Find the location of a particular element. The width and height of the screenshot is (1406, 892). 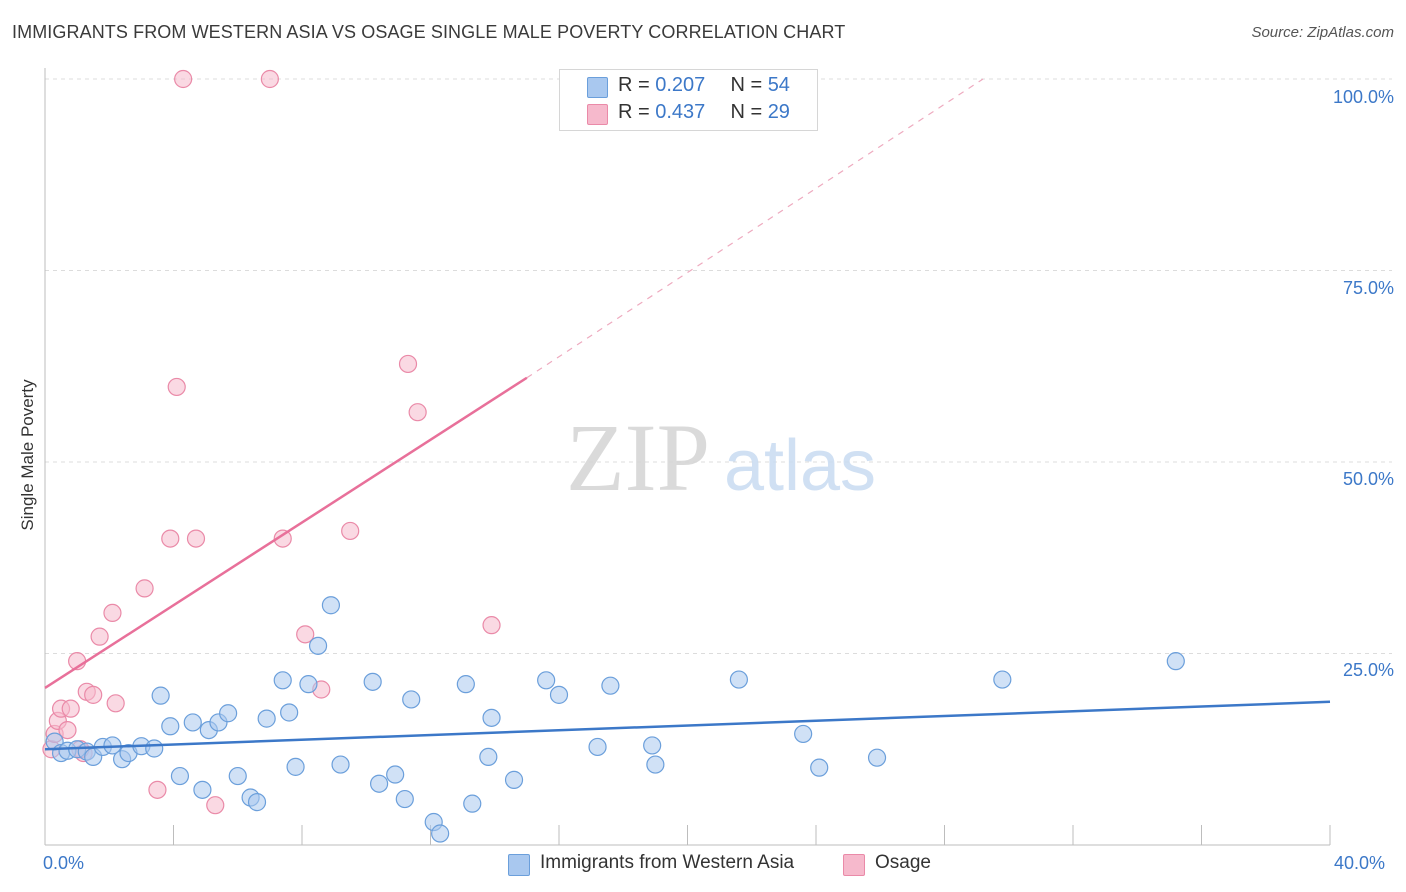

stats-n-value: 29 is located at coordinates (778, 112).